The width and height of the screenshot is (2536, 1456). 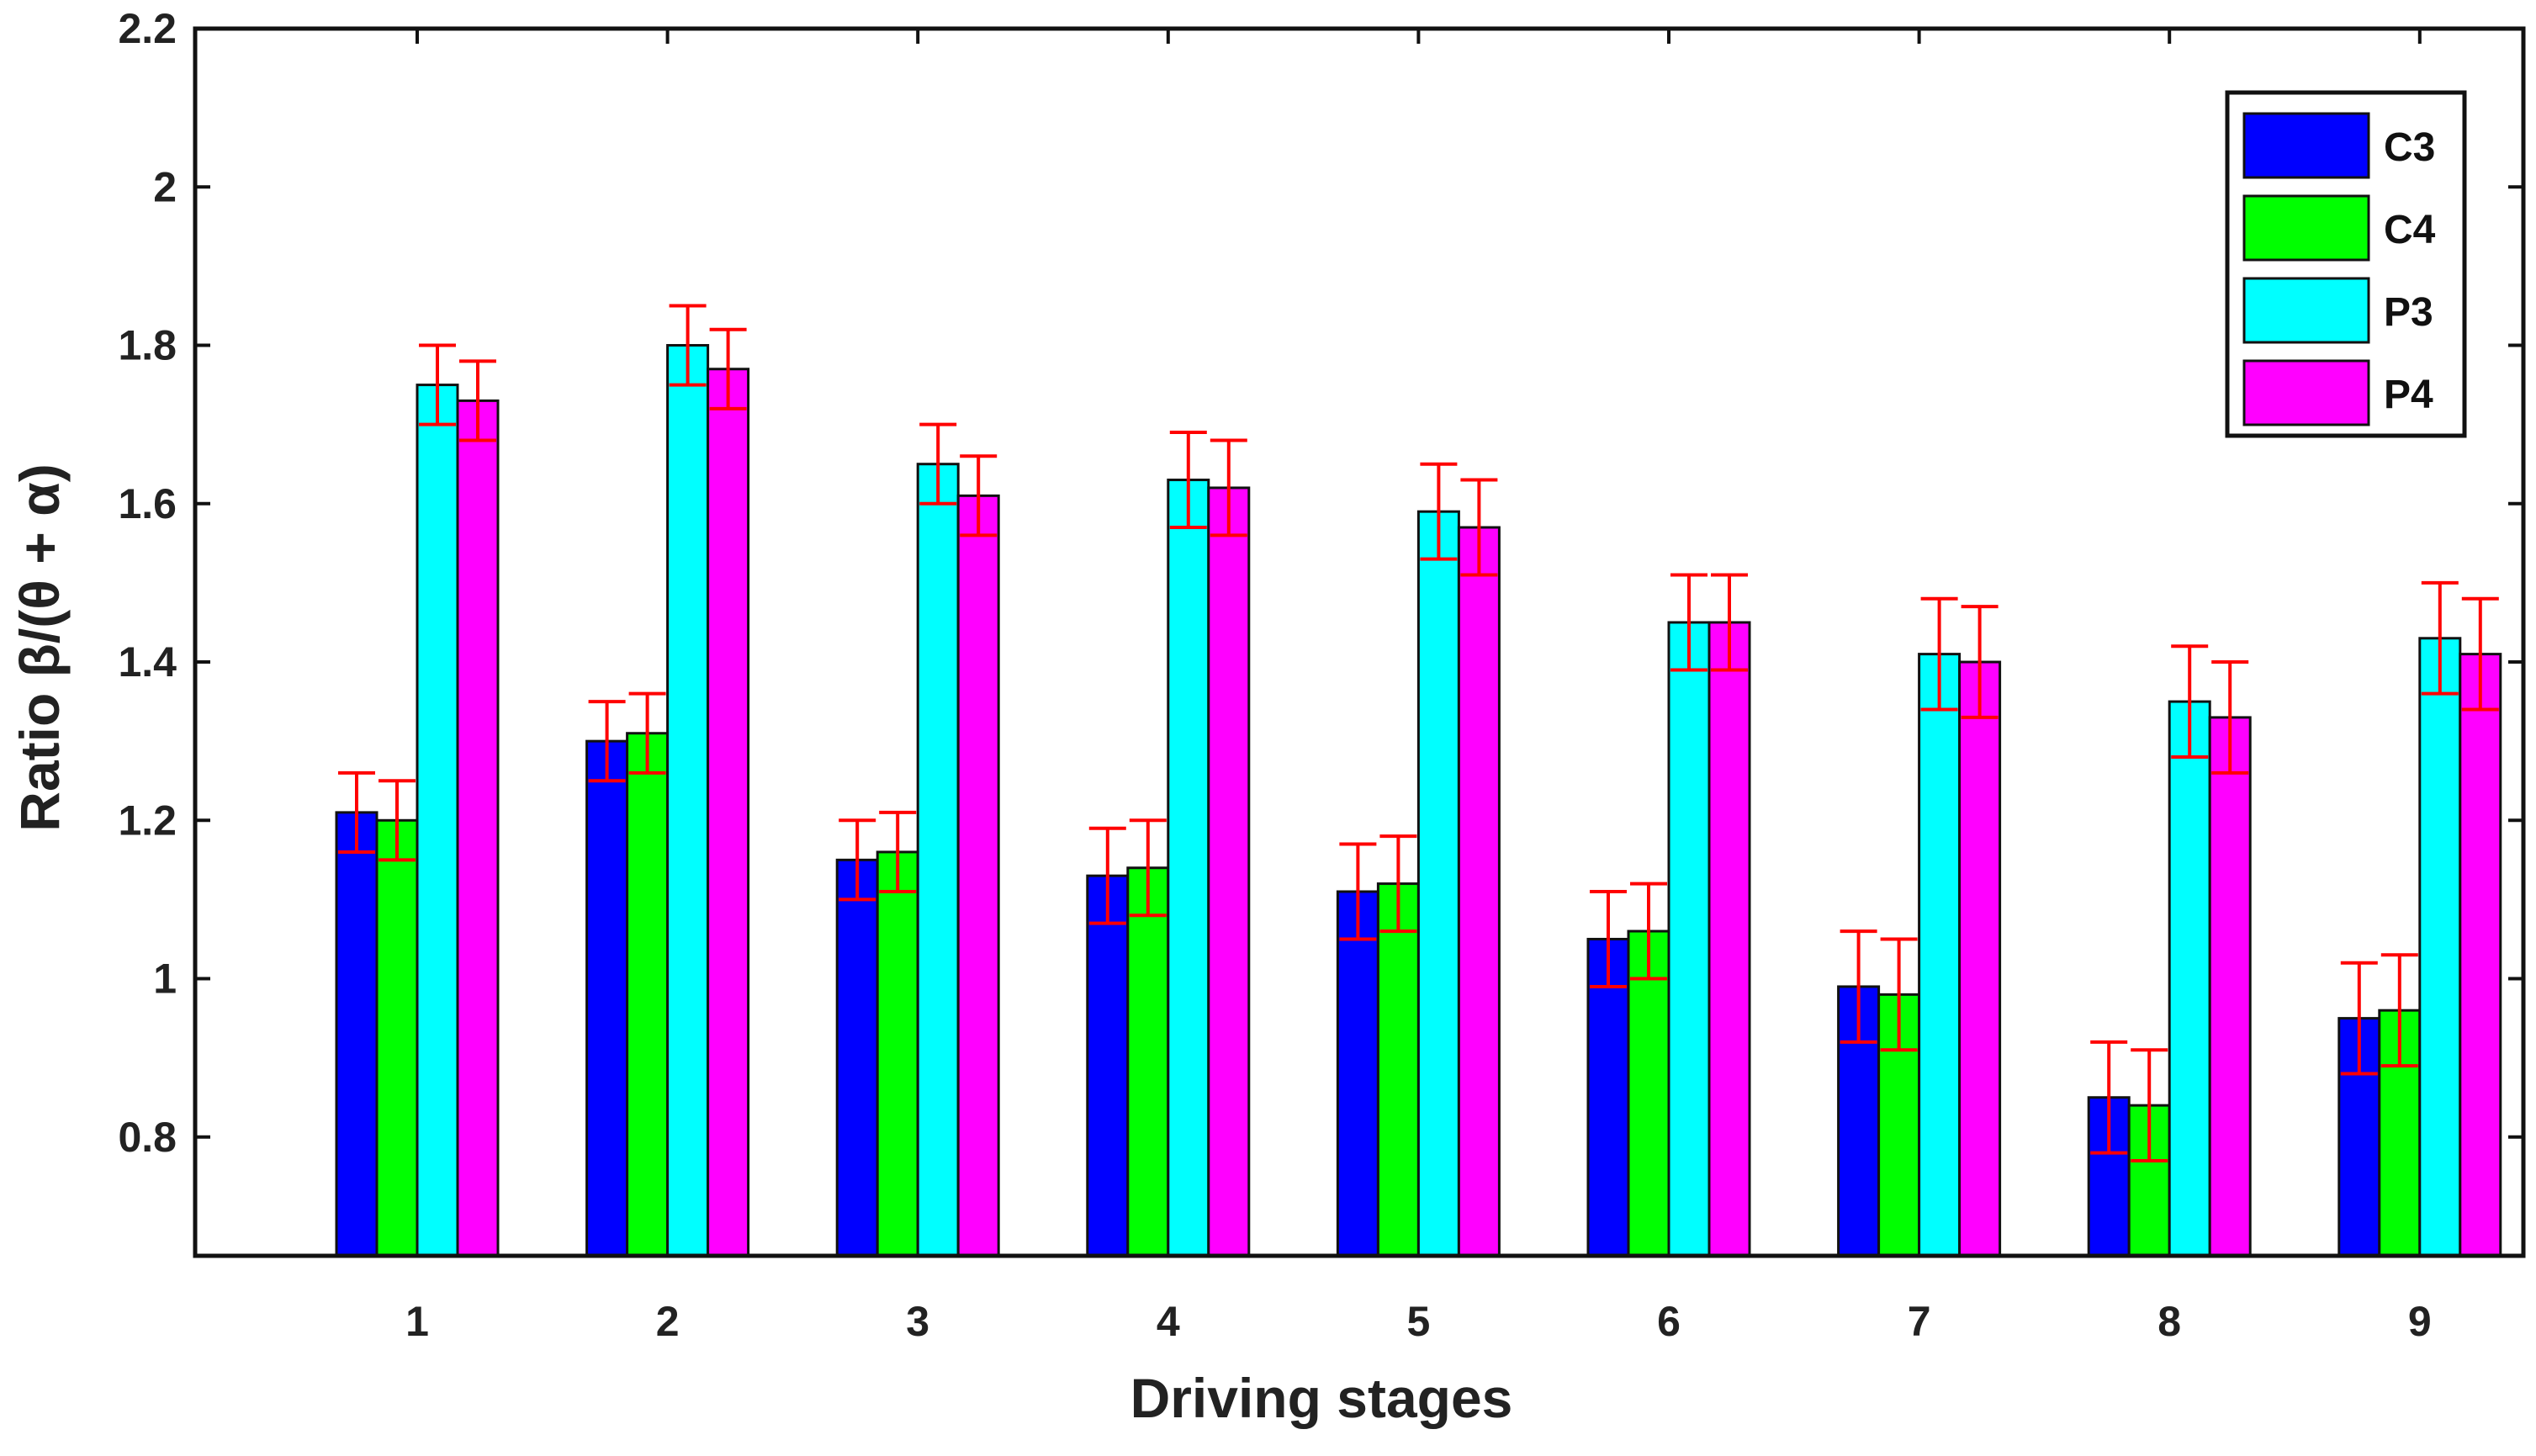 I want to click on x-tick-label: 3, so click(x=917, y=1321).